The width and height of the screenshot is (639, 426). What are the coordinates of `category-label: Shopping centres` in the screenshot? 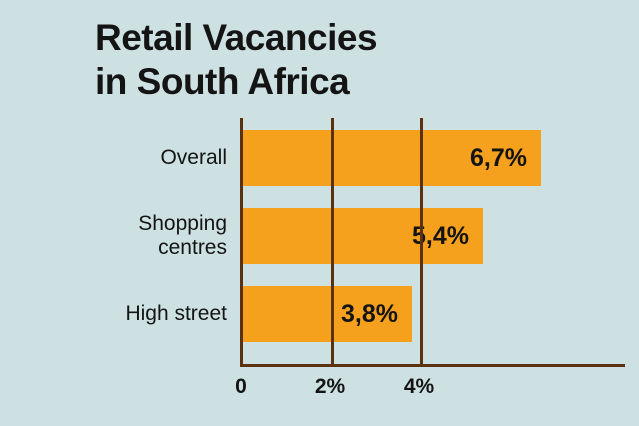 It's located at (182, 235).